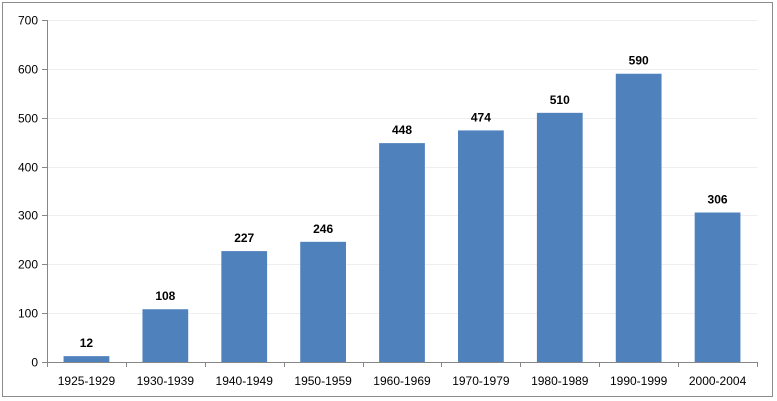 This screenshot has width=777, height=401. I want to click on data-label: 227, so click(244, 238).